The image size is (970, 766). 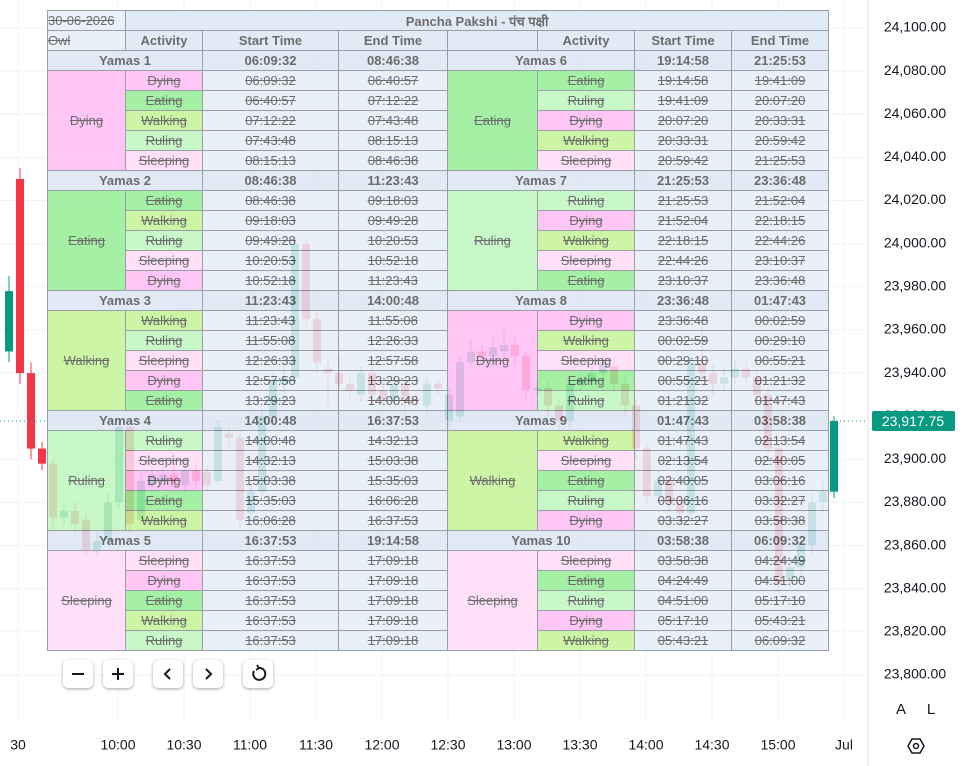 What do you see at coordinates (393, 420) in the screenshot?
I see `yamas-end: 16:37:53` at bounding box center [393, 420].